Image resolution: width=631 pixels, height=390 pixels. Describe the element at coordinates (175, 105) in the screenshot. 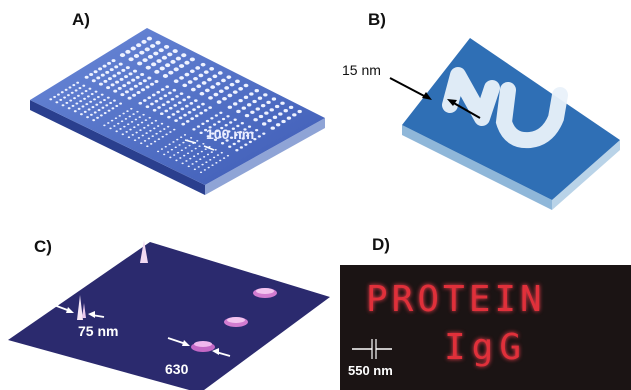

I see `nanodot-array` at that location.